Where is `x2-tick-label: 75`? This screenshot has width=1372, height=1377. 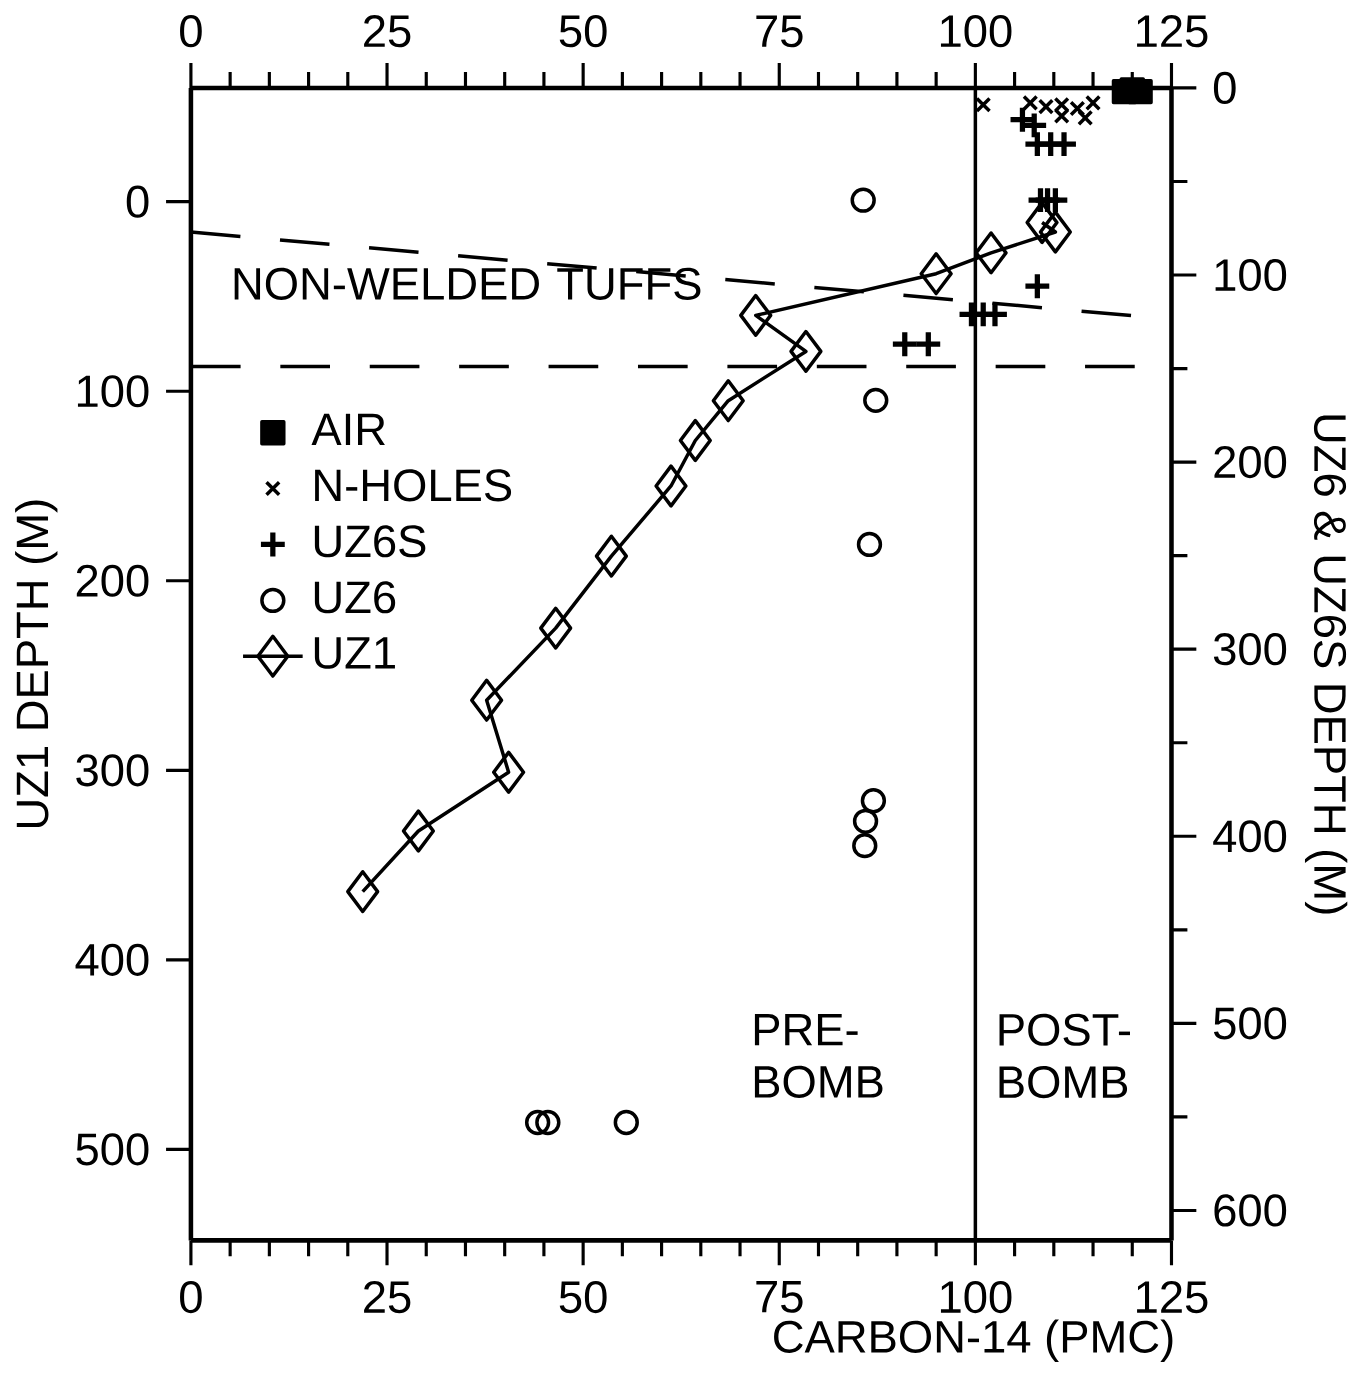
x2-tick-label: 75 is located at coordinates (779, 1297).